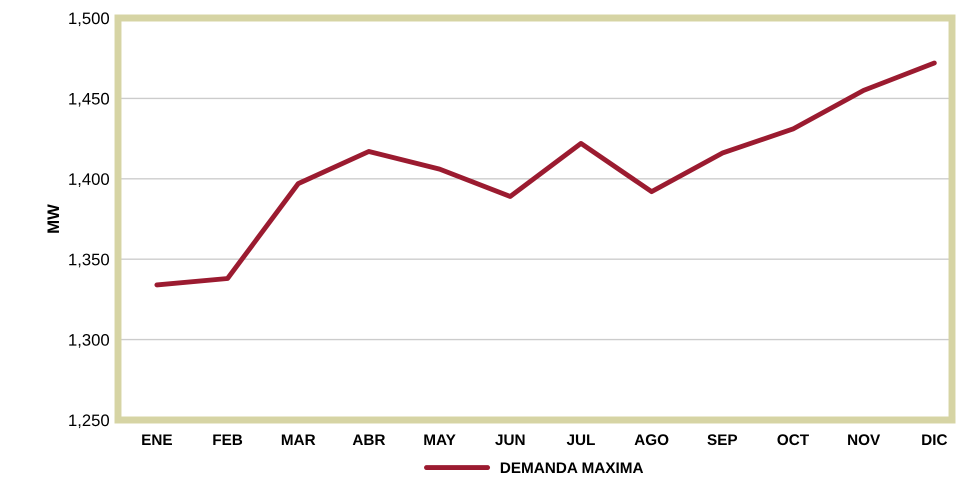  Describe the element at coordinates (299, 439) in the screenshot. I see `x-tick-label: MAR` at that location.